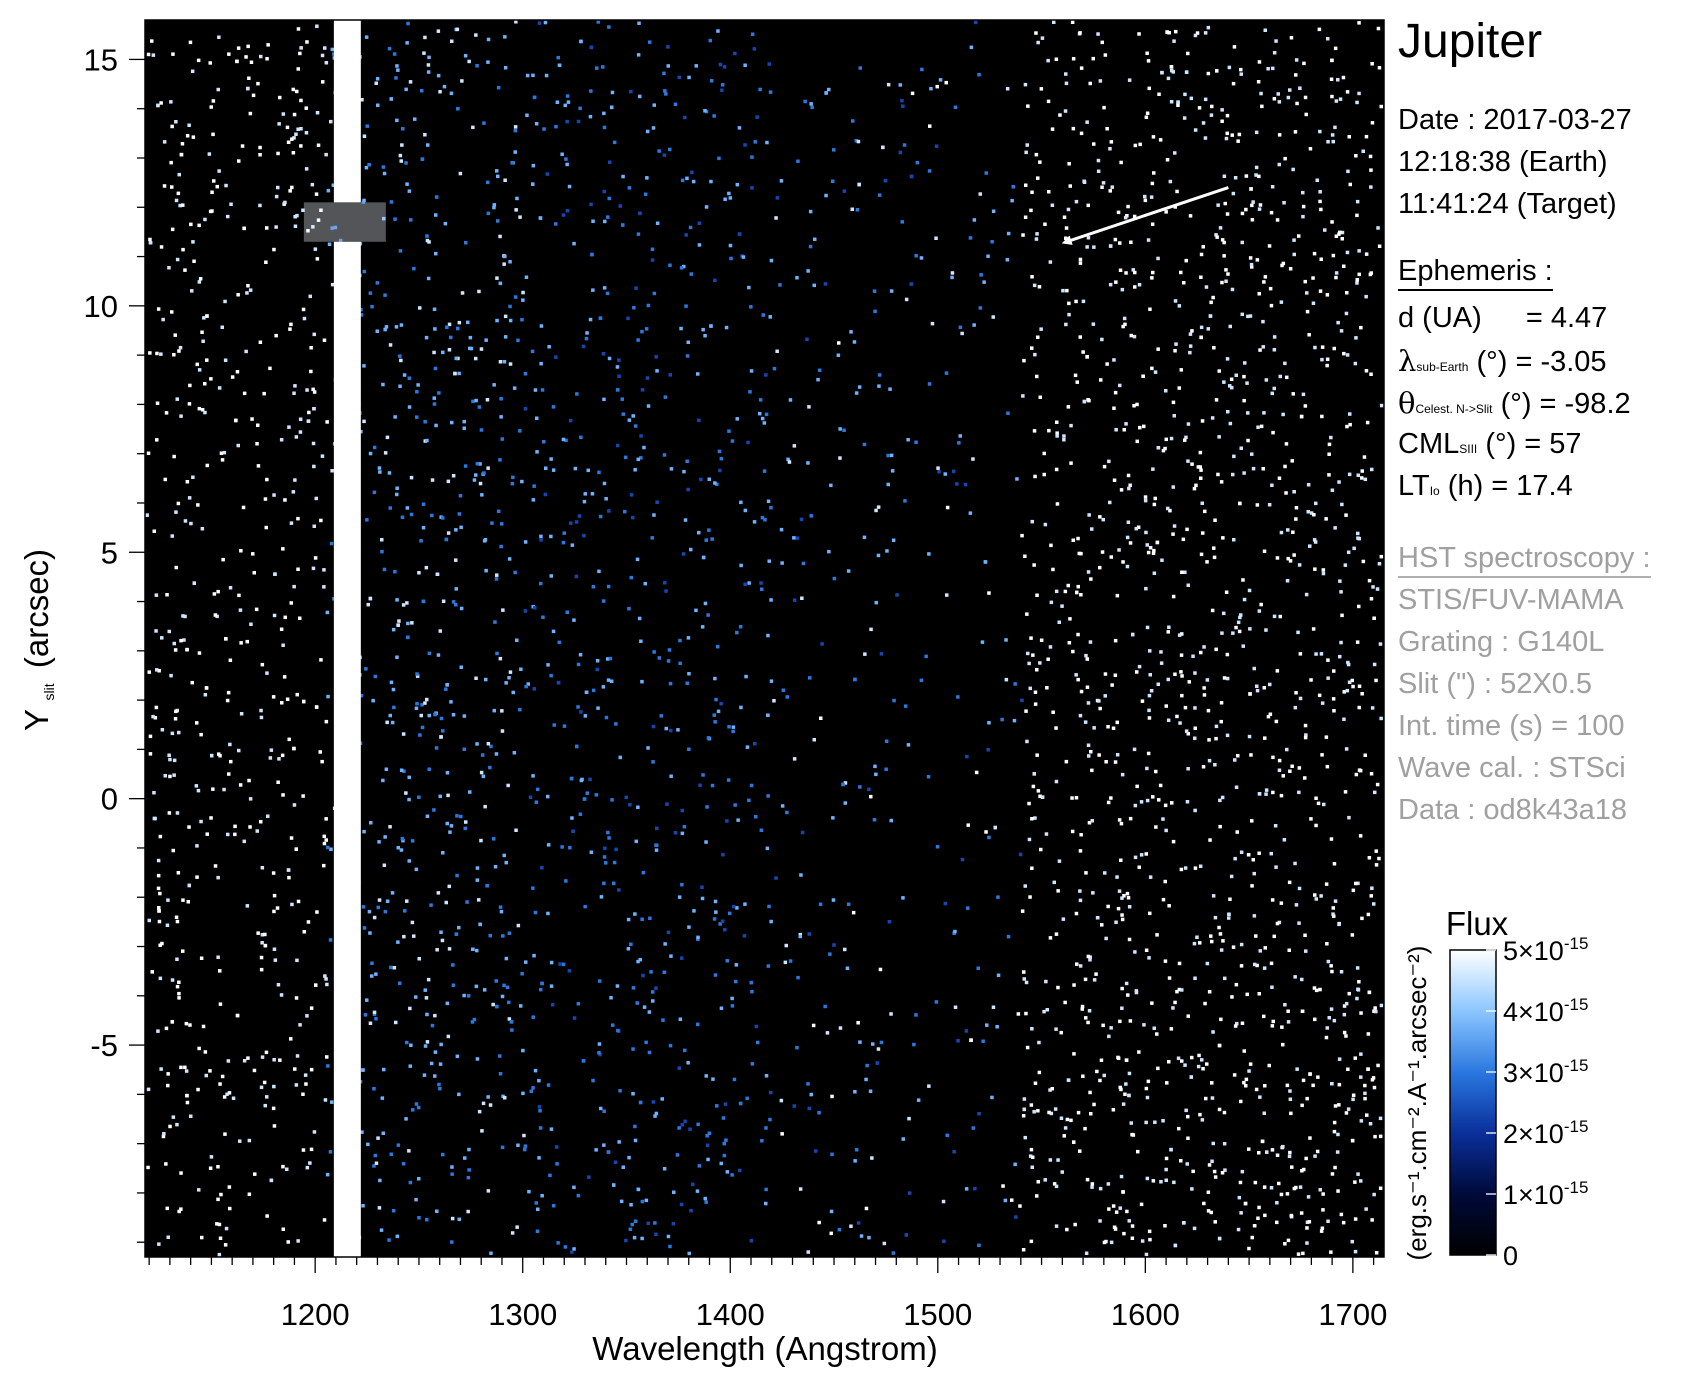 The image size is (1683, 1385). Describe the element at coordinates (109, 799) in the screenshot. I see `y-tick-label: 0` at that location.